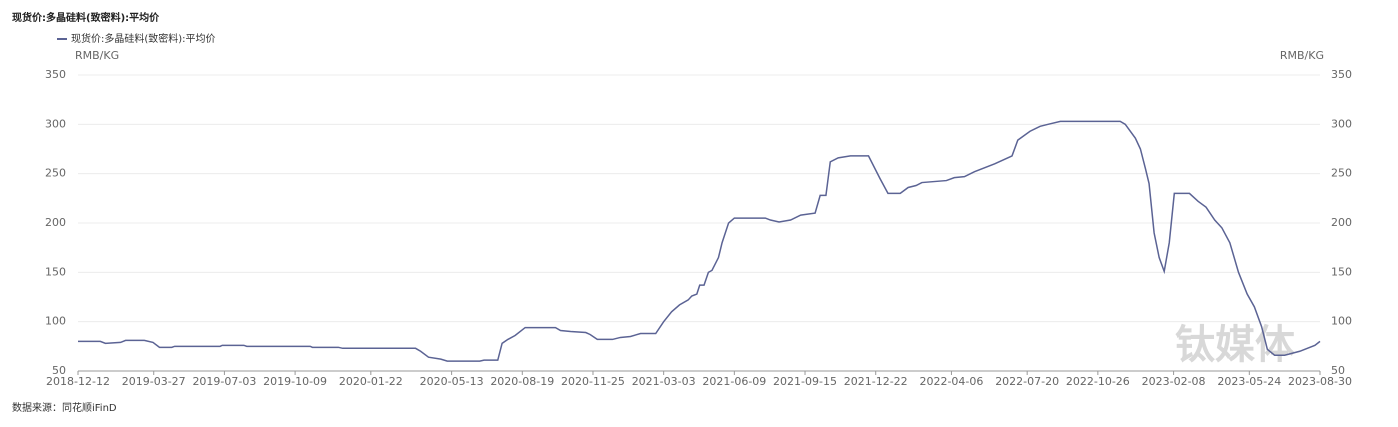  I want to click on y-axis-label: RMB/KG, so click(97, 55).